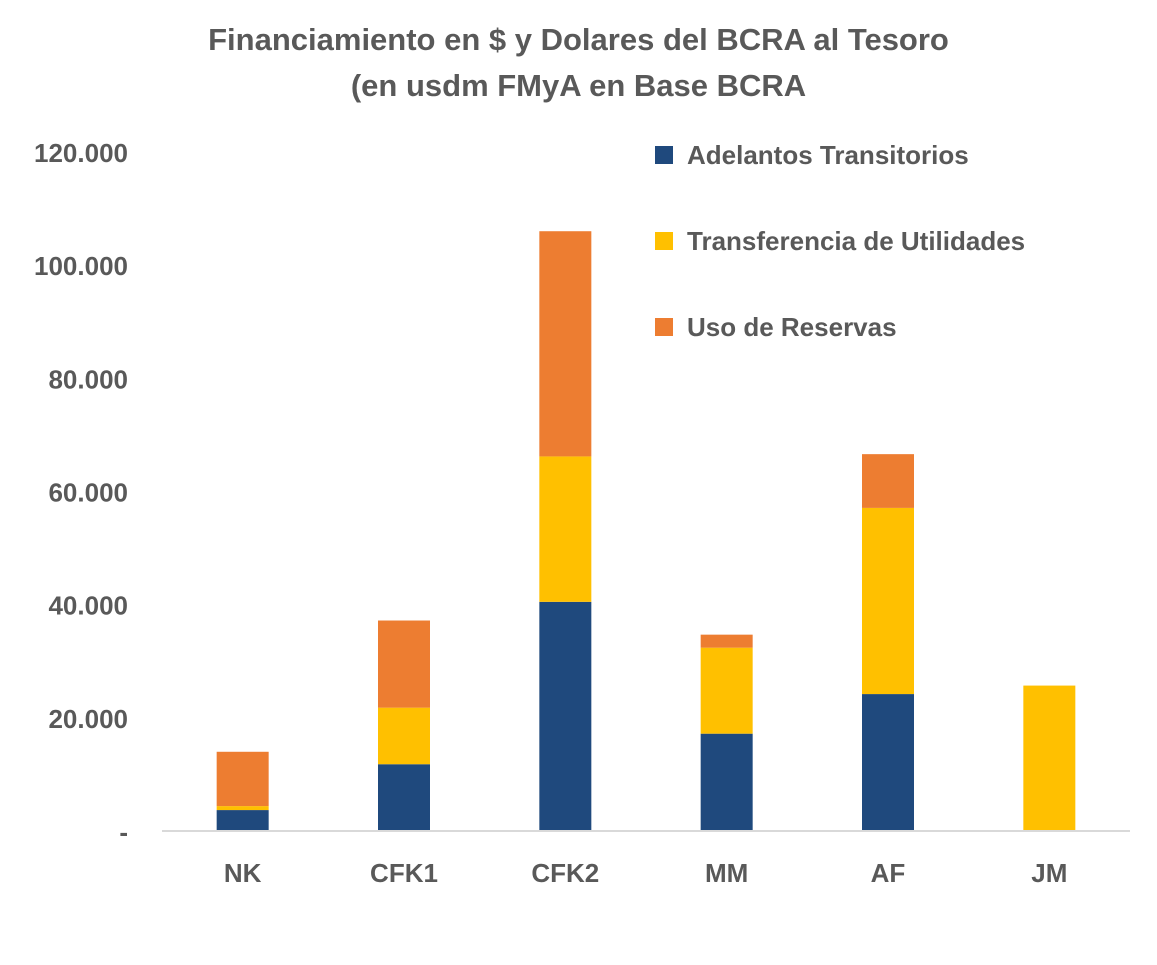 The height and width of the screenshot is (965, 1157). I want to click on x-tick-label: AF, so click(888, 873).